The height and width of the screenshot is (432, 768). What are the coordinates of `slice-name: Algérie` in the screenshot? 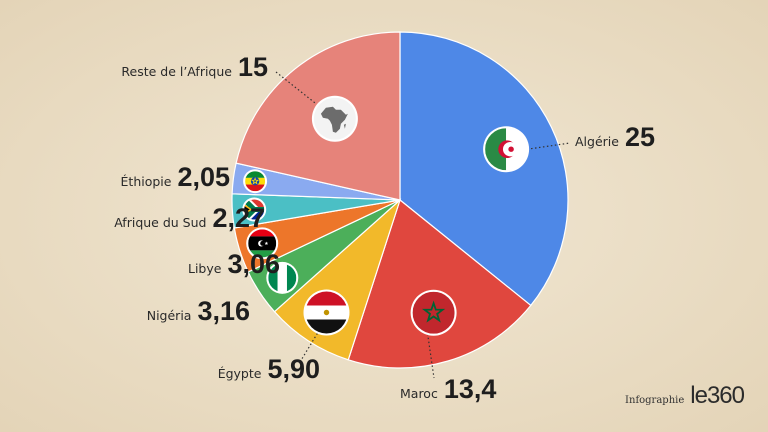 It's located at (599, 141).